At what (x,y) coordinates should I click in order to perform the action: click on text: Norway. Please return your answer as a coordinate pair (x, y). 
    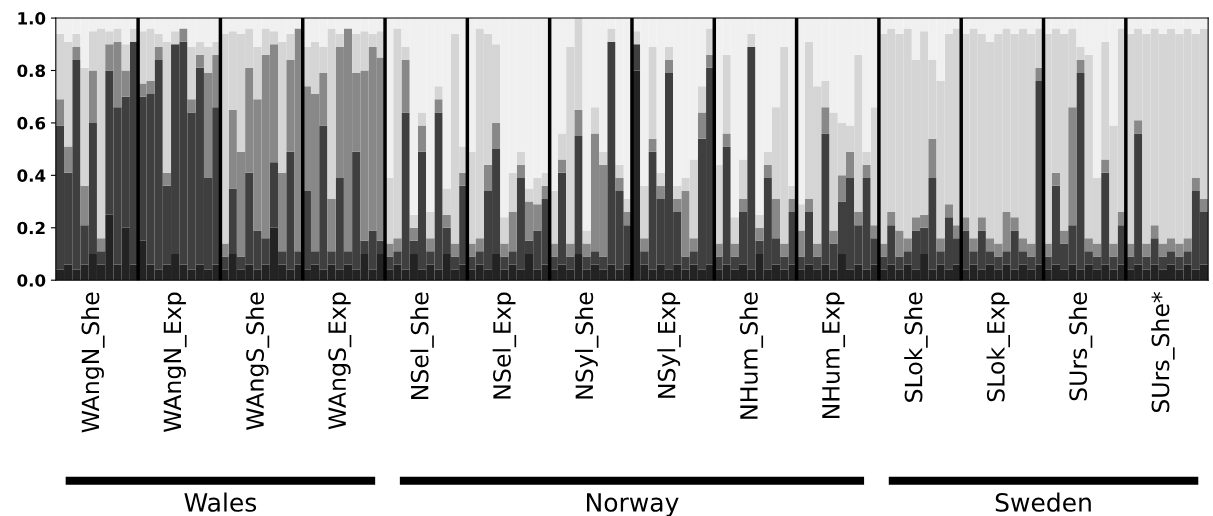
    Looking at the image, I should click on (633, 504).